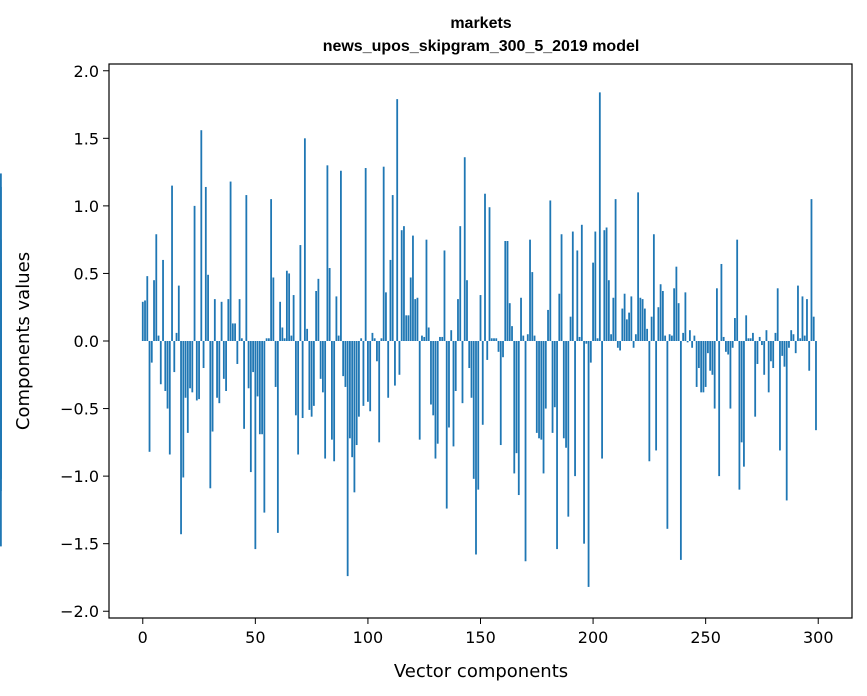 The image size is (867, 696). What do you see at coordinates (486, 632) in the screenshot?
I see `x-axis-ticks: 0 50 100 150 200 250 300` at bounding box center [486, 632].